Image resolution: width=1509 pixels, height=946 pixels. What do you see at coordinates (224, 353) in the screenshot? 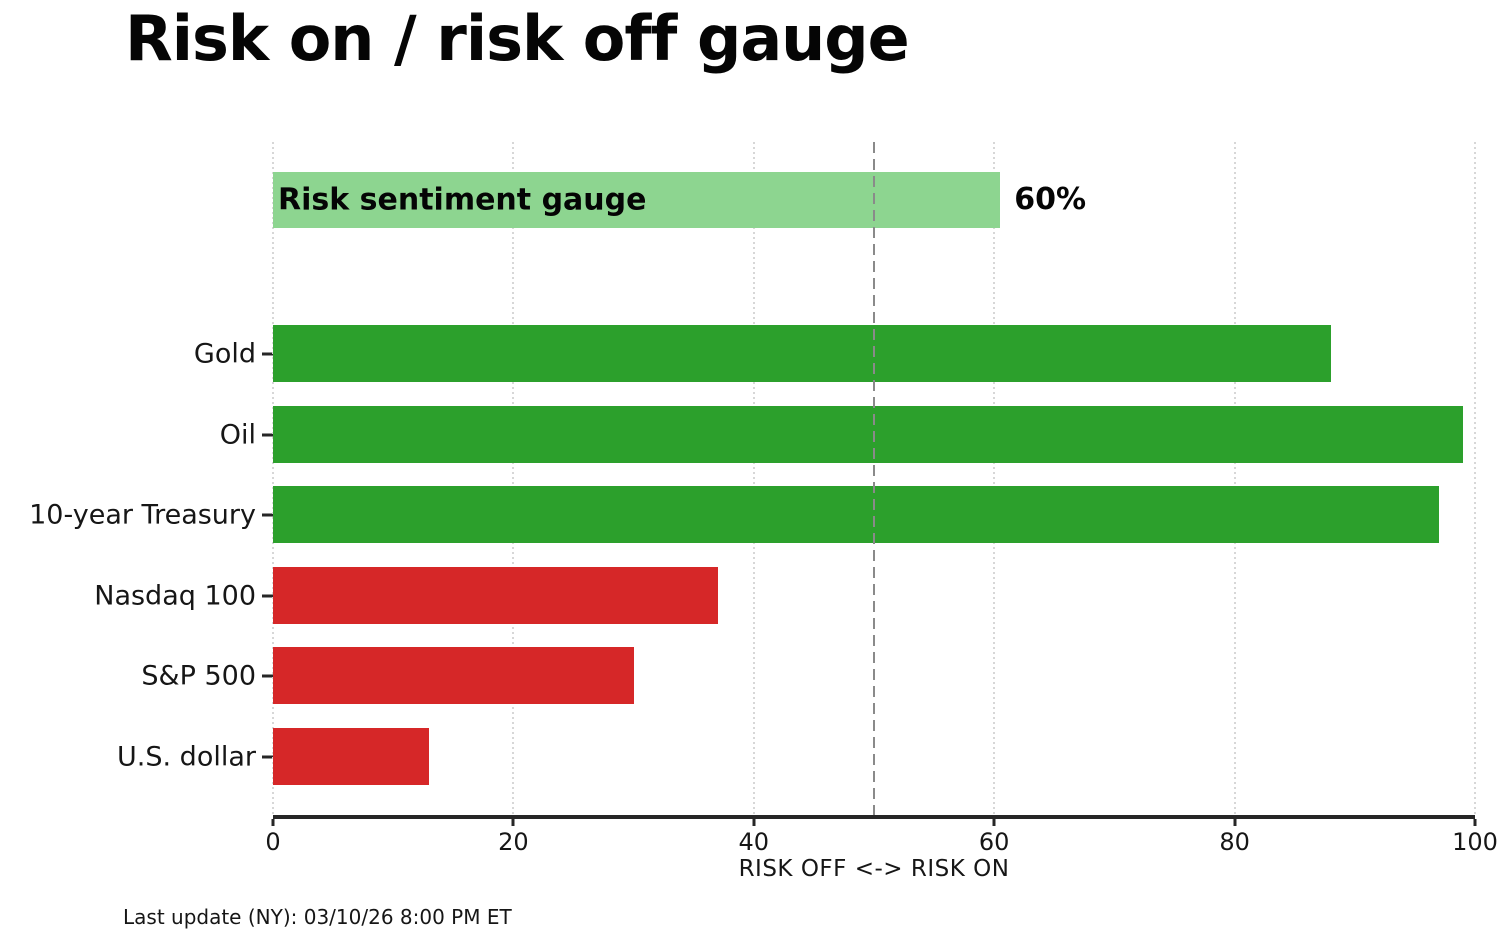
I see `y-label-gold: Gold` at bounding box center [224, 353].